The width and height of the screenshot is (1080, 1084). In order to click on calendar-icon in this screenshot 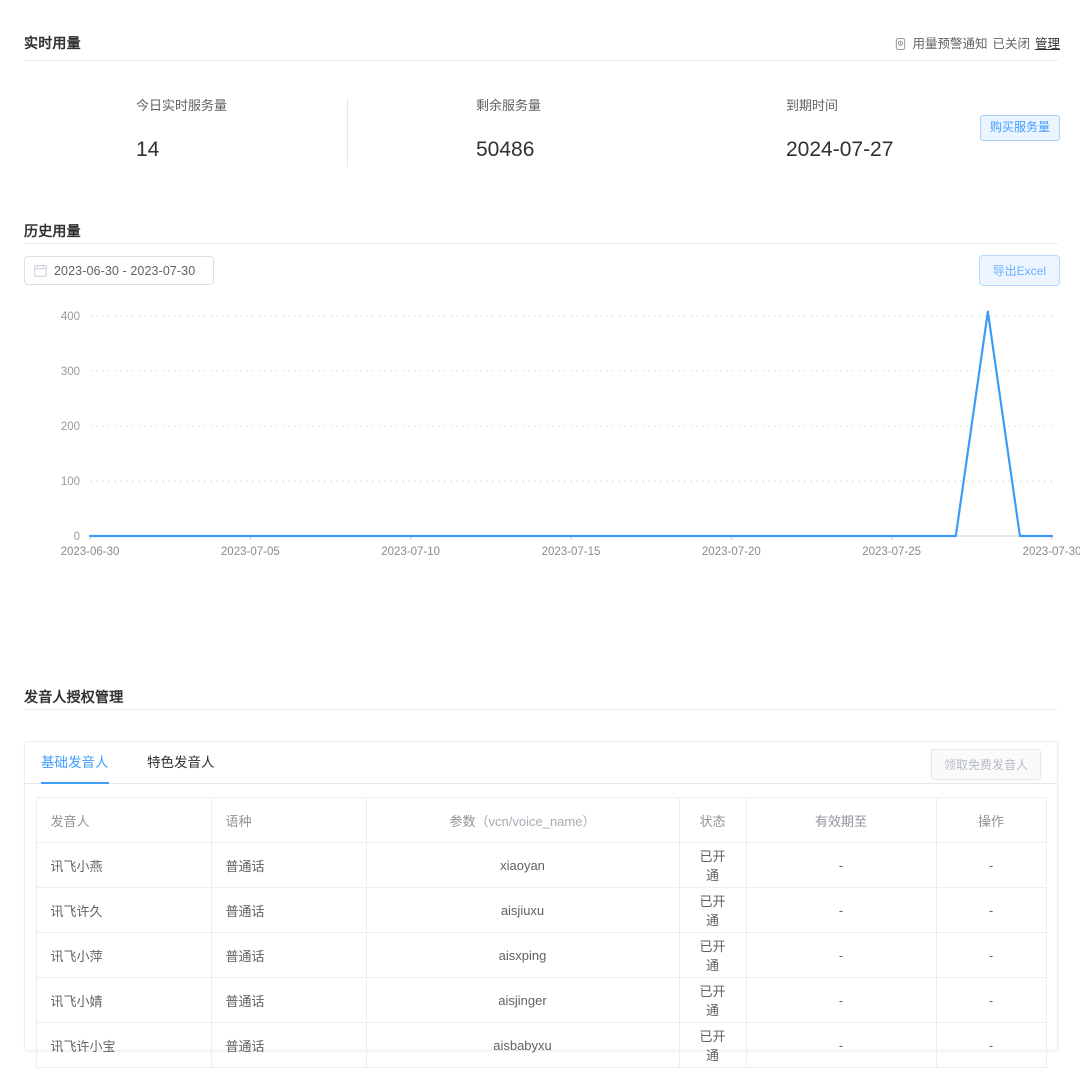, I will do `click(40, 270)`.